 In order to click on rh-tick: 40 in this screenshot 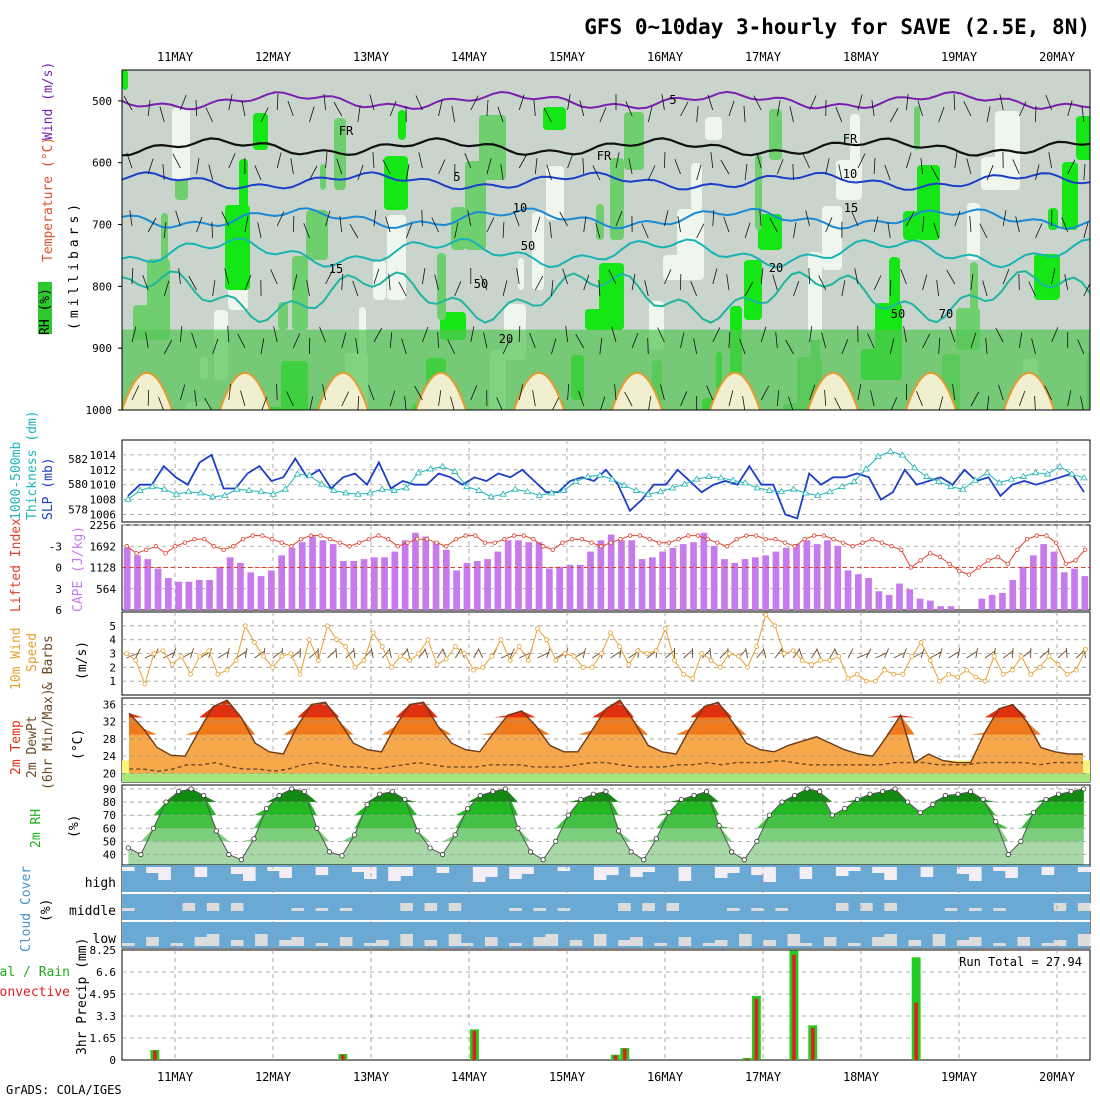, I will do `click(109, 855)`.